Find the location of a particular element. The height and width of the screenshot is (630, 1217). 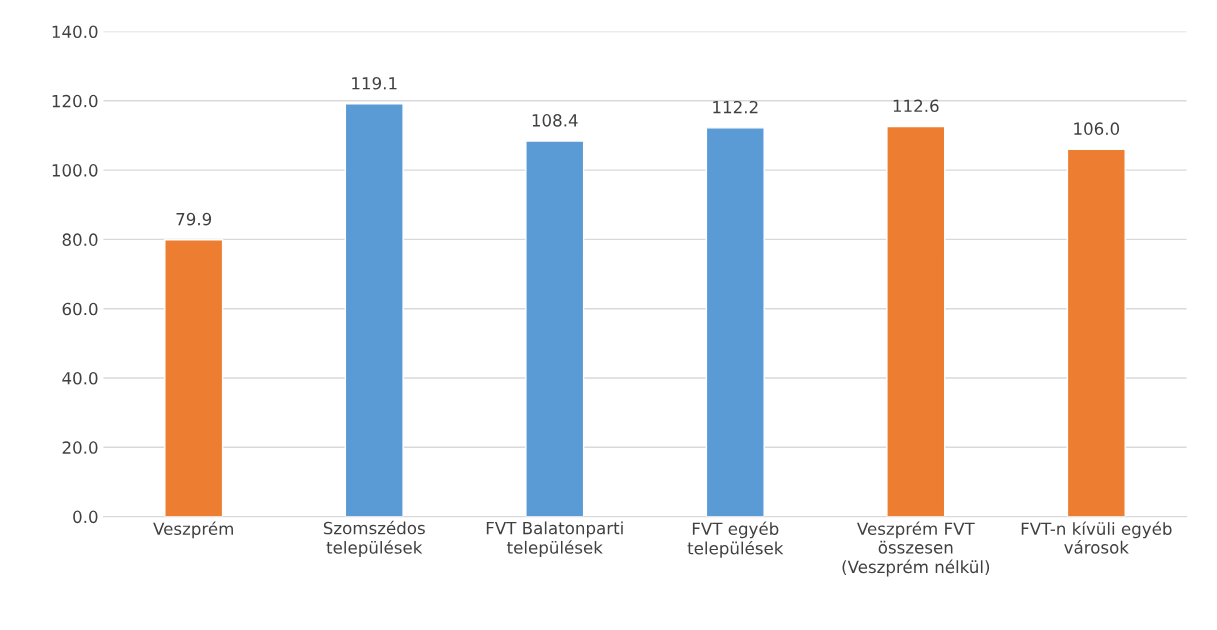

y-tick-label: 40.0 is located at coordinates (80, 378).